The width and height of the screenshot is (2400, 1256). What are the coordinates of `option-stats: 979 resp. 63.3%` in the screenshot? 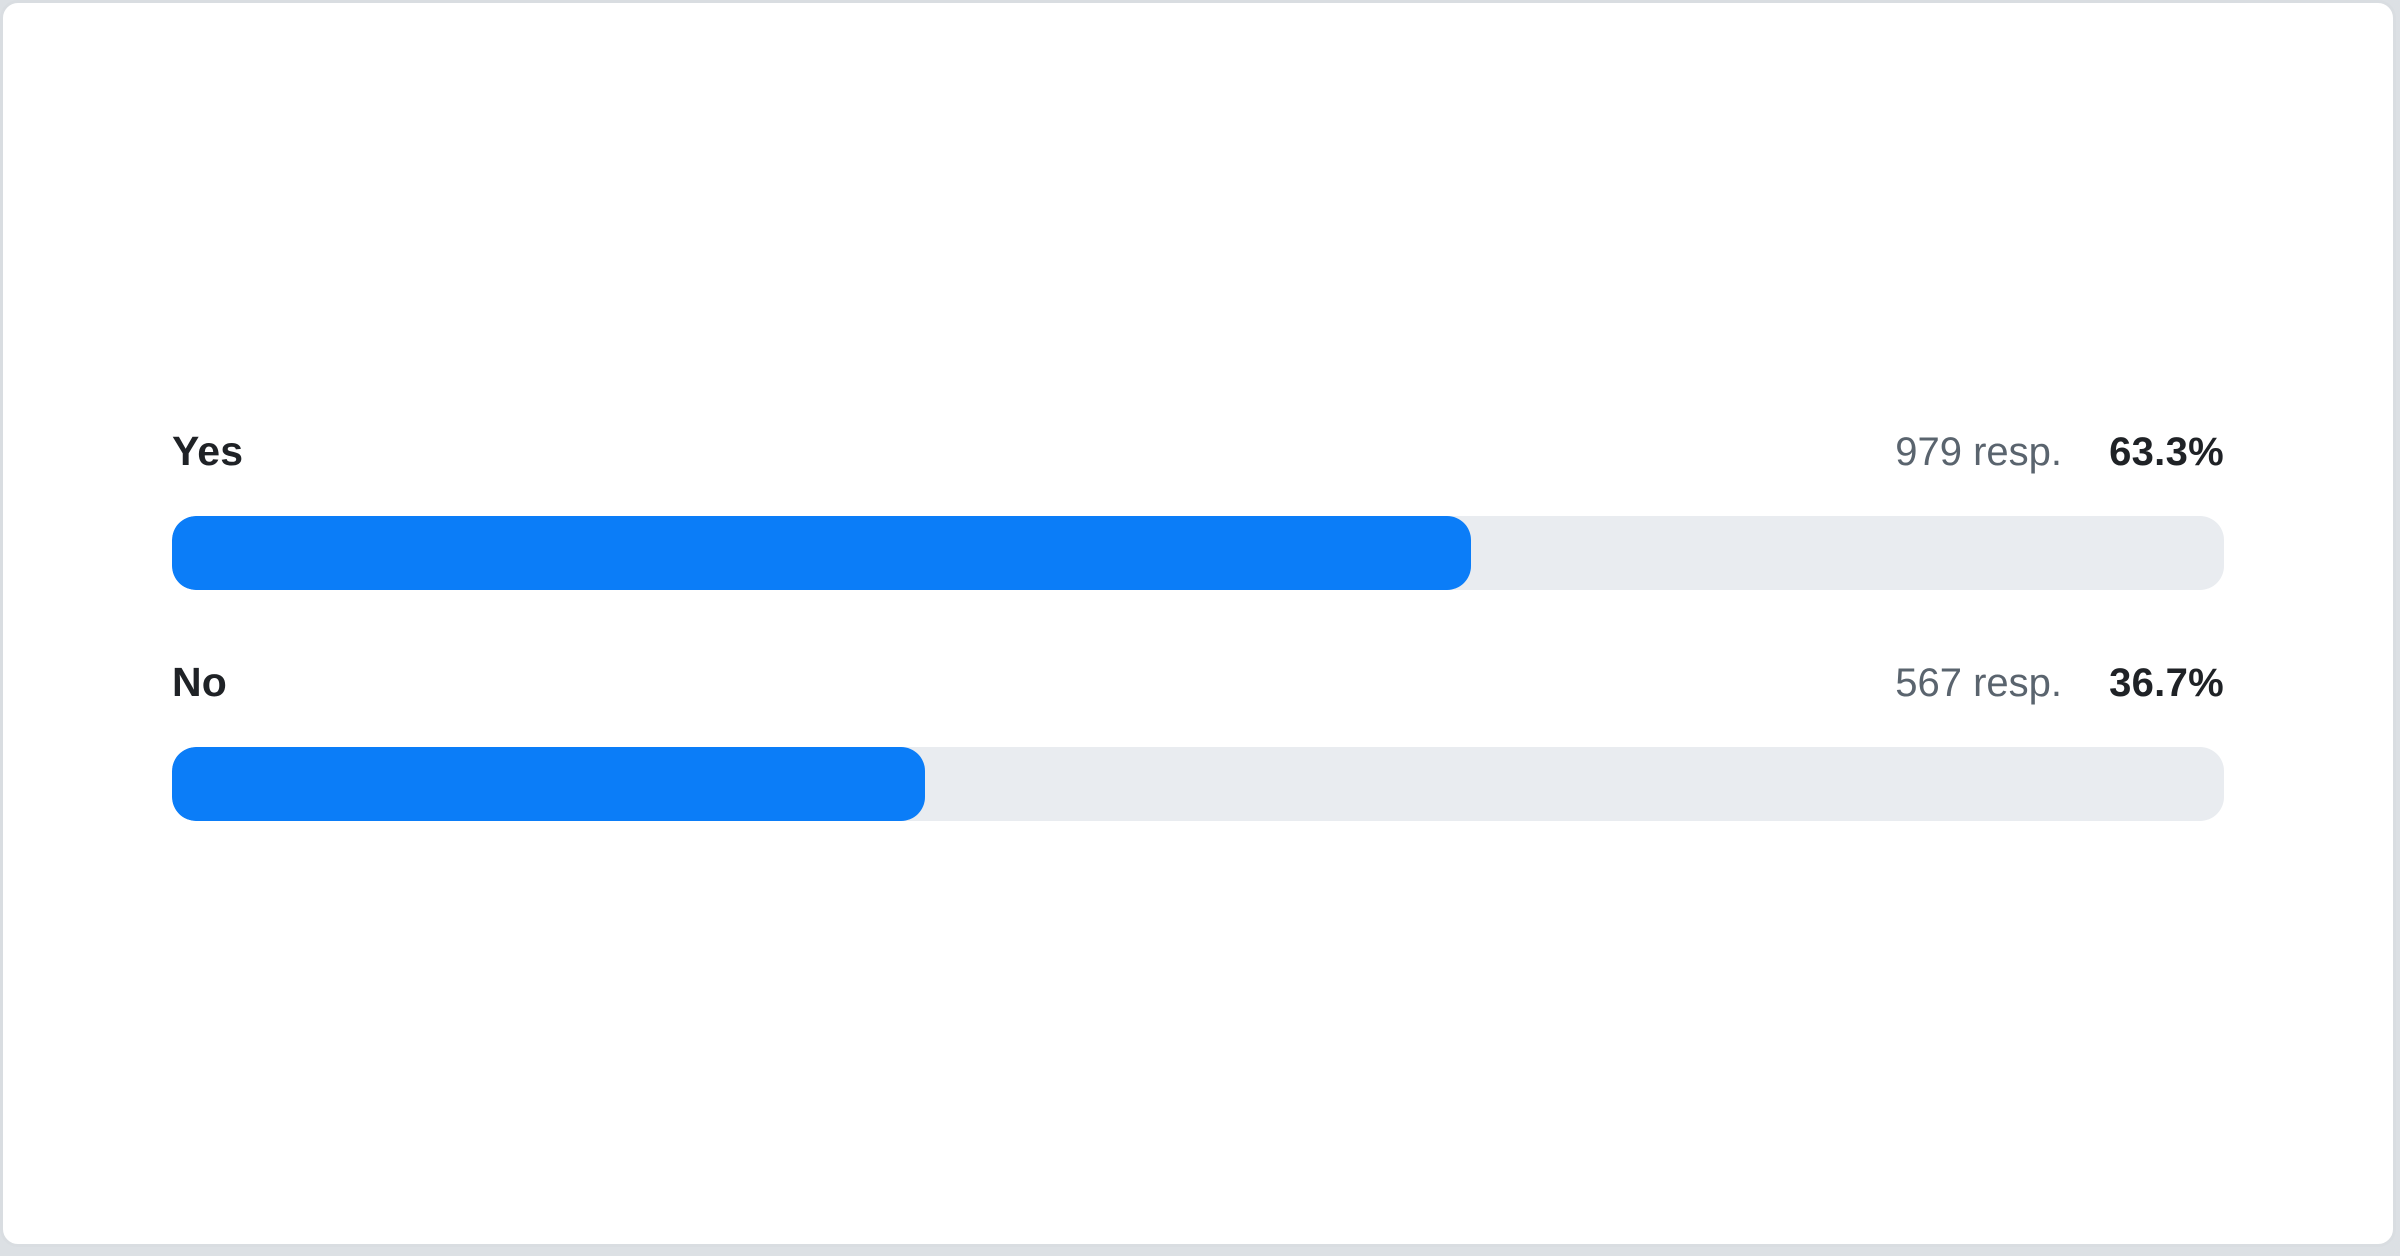 It's located at (2059, 452).